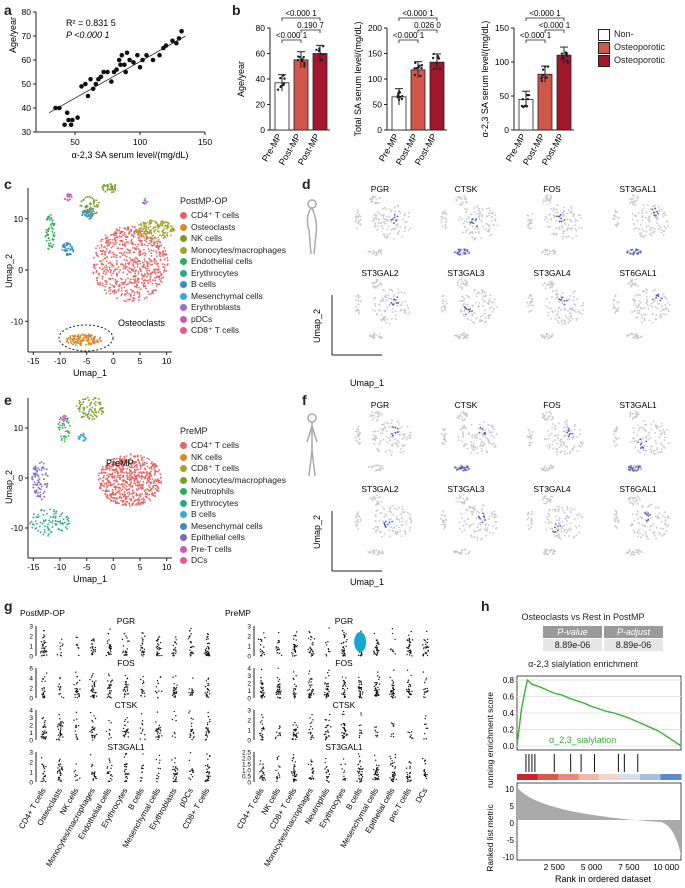  What do you see at coordinates (233, 308) in the screenshot?
I see `c-legend-item: Erythroblasts` at bounding box center [233, 308].